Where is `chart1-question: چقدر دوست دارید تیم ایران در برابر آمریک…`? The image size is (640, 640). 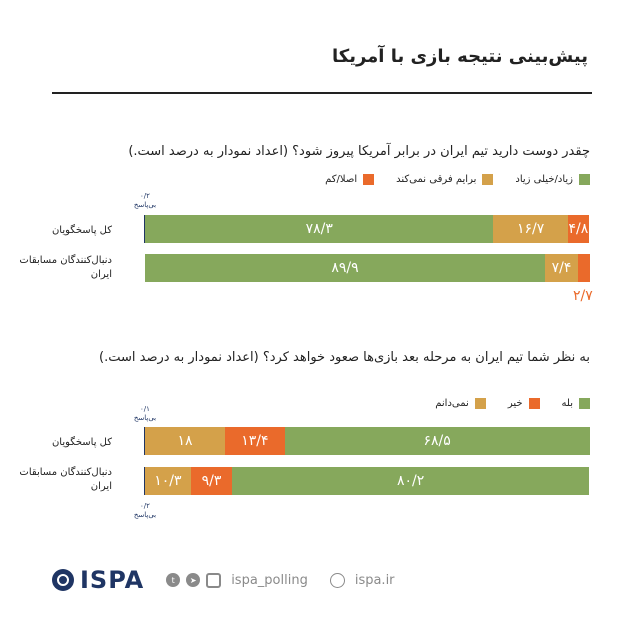
chart1-question: چقدر دوست دارید تیم ایران در برابر آمریک… is located at coordinates (359, 151).